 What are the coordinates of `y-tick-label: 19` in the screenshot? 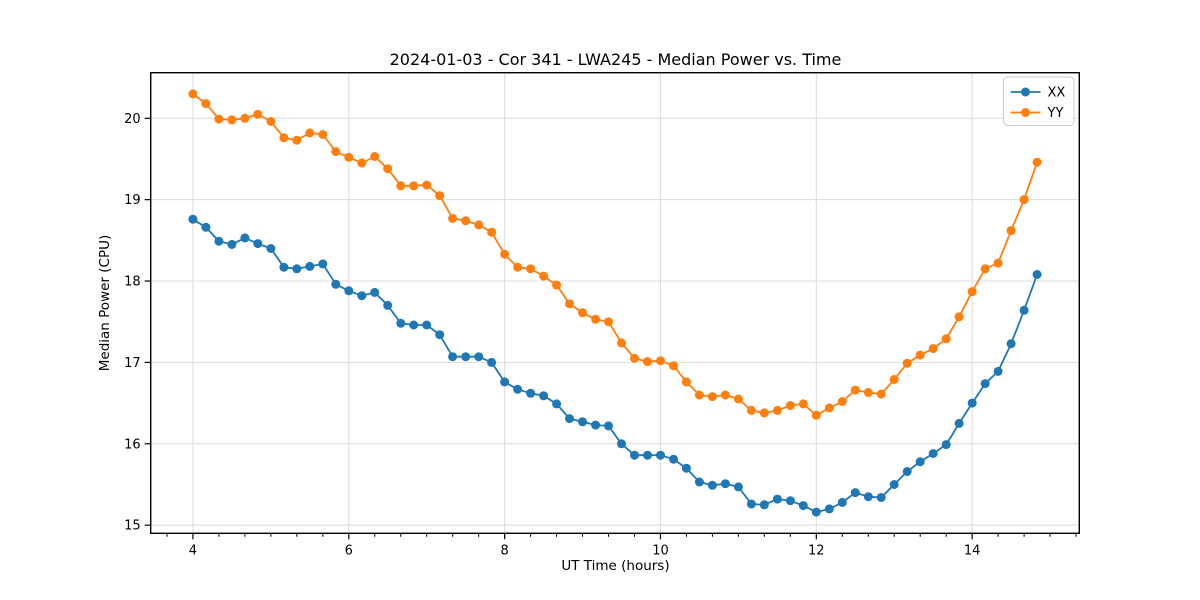 It's located at (132, 200).